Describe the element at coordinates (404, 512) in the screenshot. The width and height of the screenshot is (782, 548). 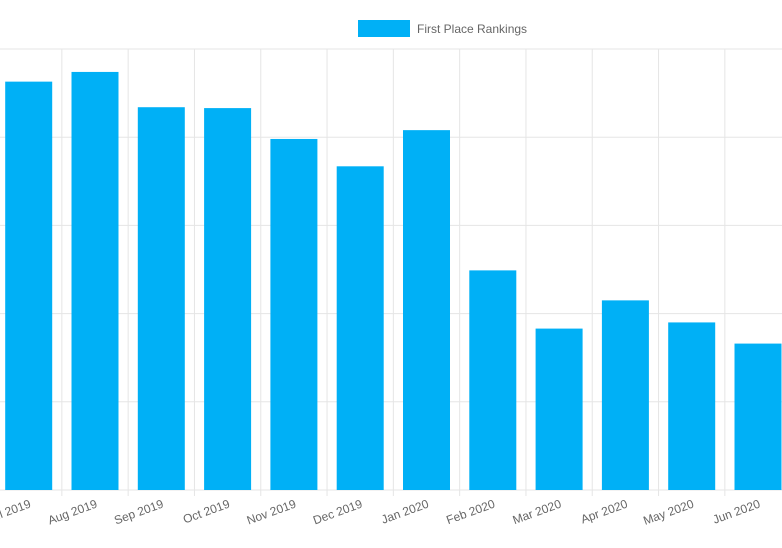
I see `x-tick-label: Jan 2020` at that location.